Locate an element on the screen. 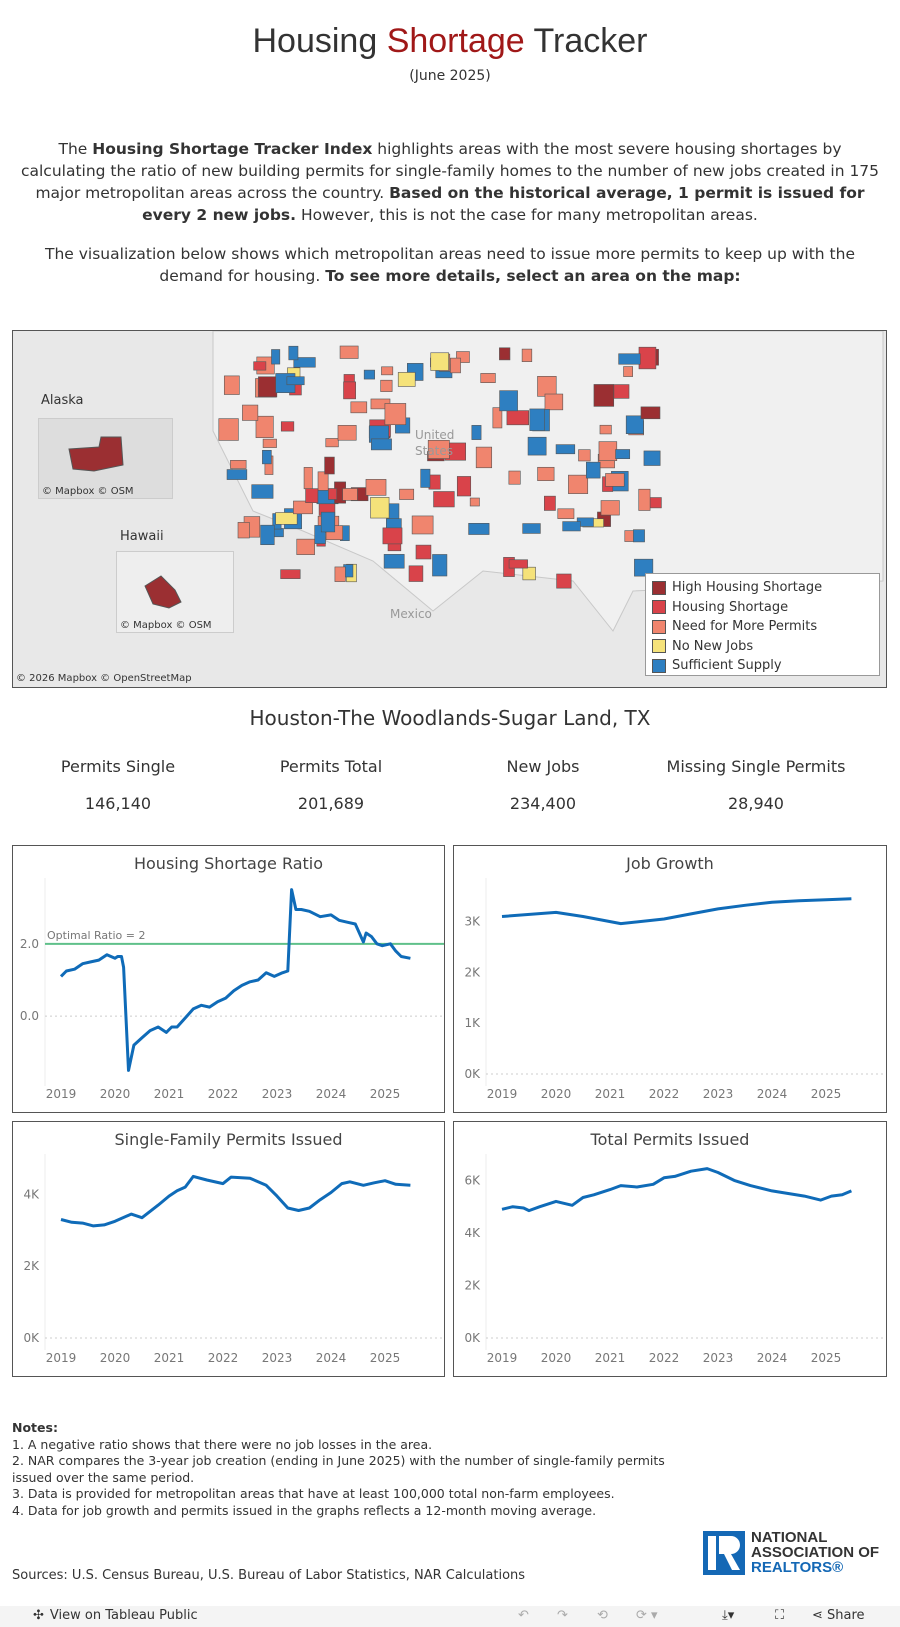 This screenshot has width=900, height=1627. legend-item: No New Jobs is located at coordinates (762, 647).